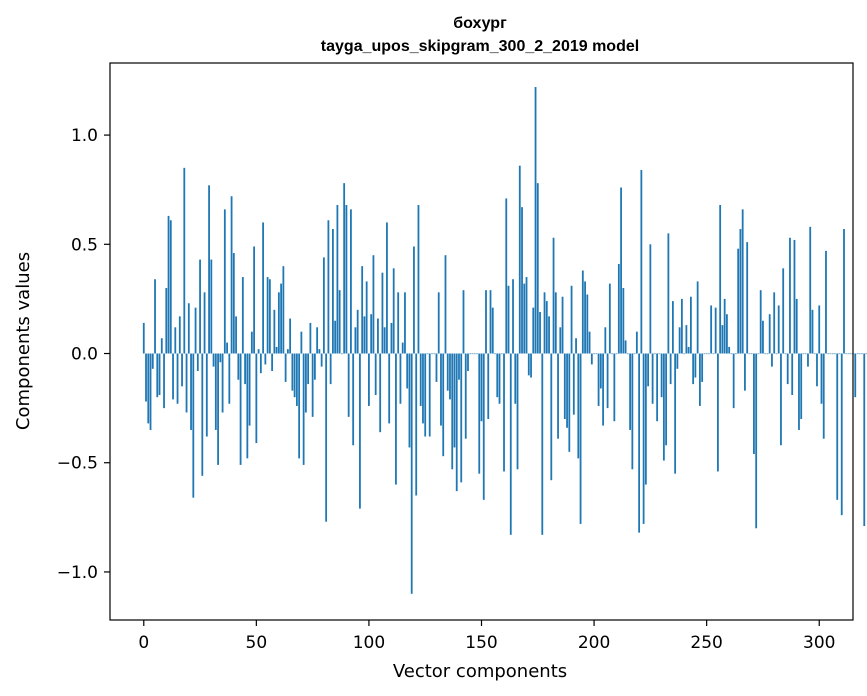  Describe the element at coordinates (143, 643) in the screenshot. I see `x-tick-label: 0` at that location.